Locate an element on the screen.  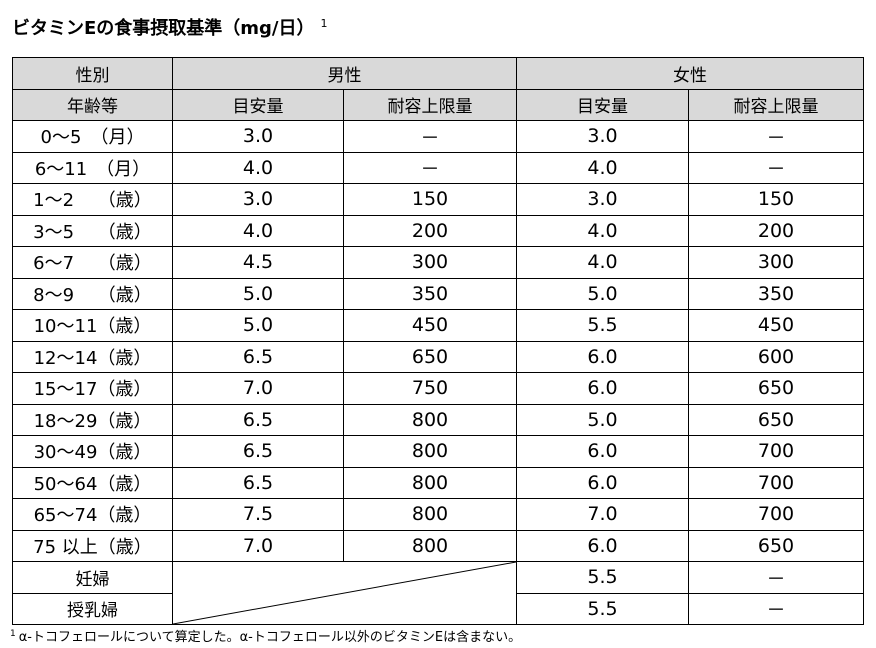
row: 6～7 （歳） 4.5 300 4.0 300 is located at coordinates (438, 262).